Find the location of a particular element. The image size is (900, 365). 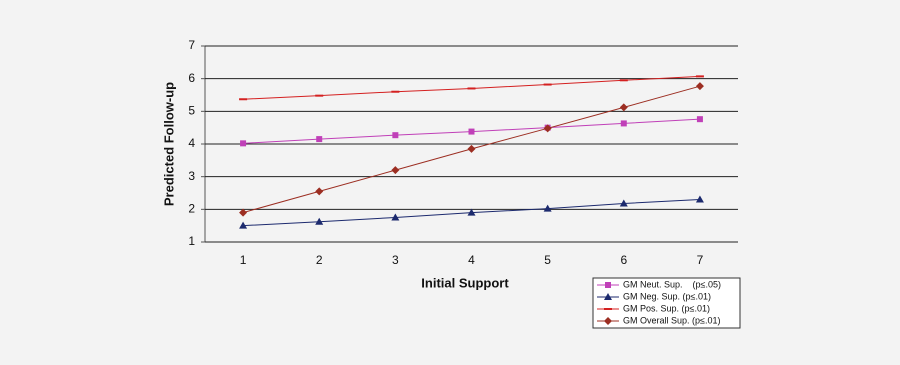

y-tick-label: 1 is located at coordinates (191, 241).